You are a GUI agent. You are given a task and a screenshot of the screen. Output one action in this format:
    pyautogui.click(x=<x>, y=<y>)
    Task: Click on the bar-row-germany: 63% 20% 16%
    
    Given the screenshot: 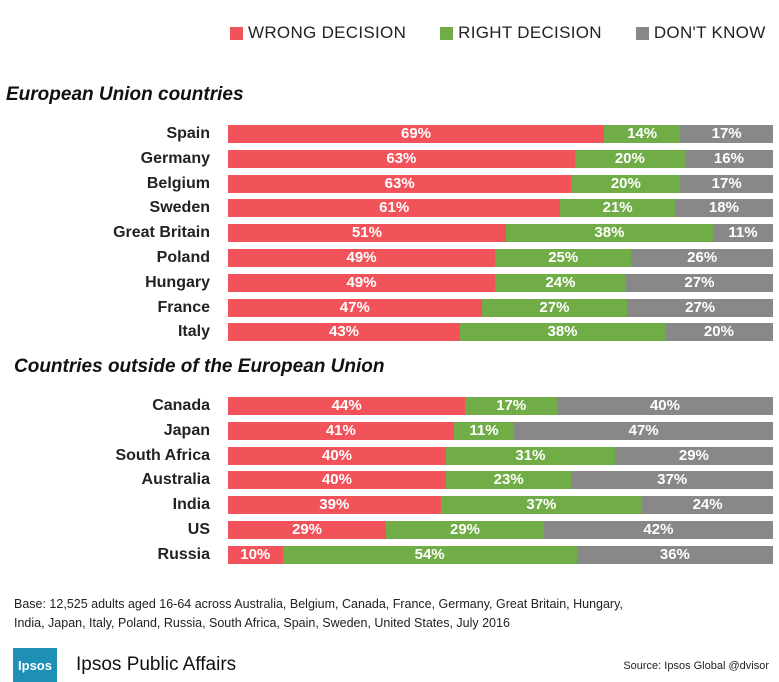 What is the action you would take?
    pyautogui.click(x=500, y=158)
    